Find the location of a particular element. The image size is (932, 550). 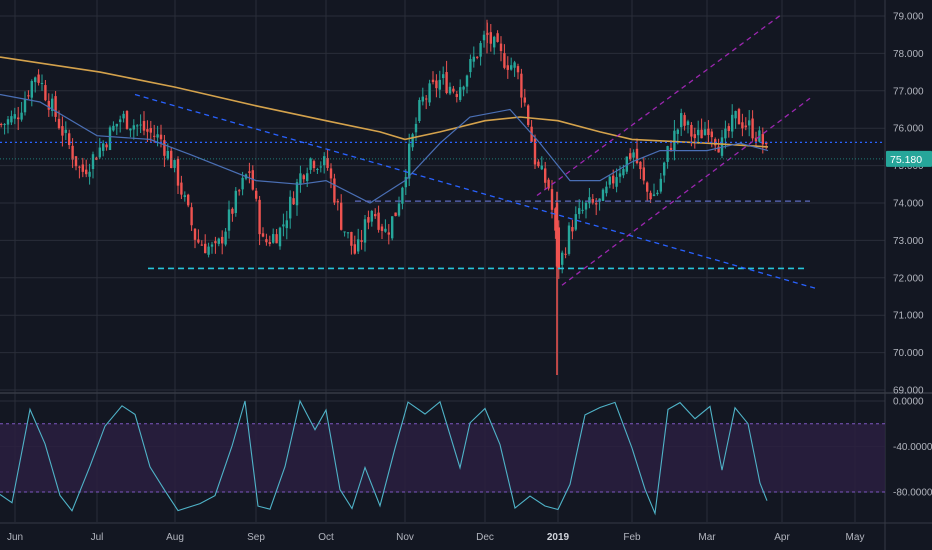

channel-upper-line is located at coordinates (659, 105).